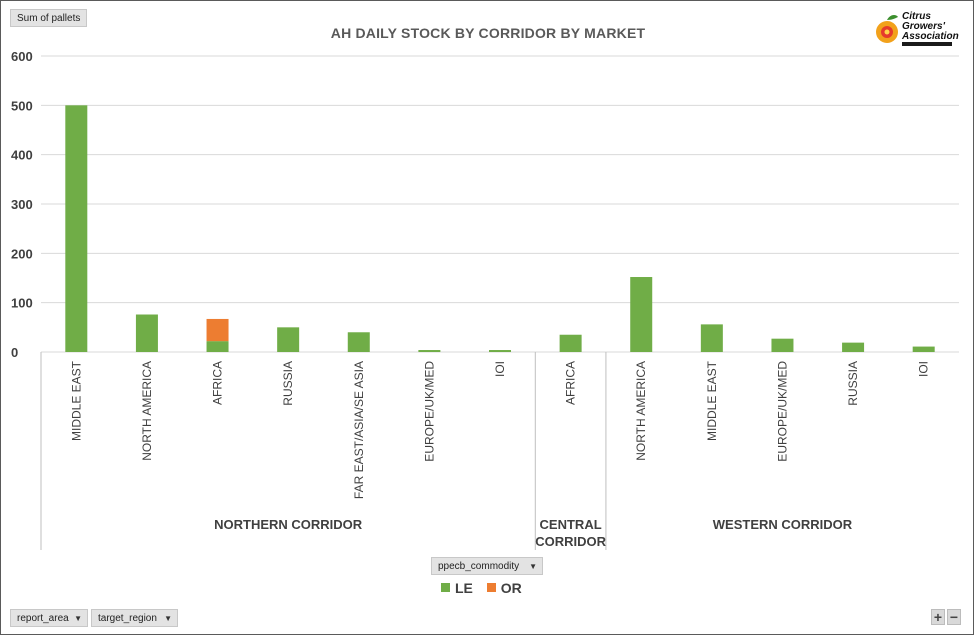 The width and height of the screenshot is (974, 635). Describe the element at coordinates (22, 105) in the screenshot. I see `y-tick-label: 500` at that location.